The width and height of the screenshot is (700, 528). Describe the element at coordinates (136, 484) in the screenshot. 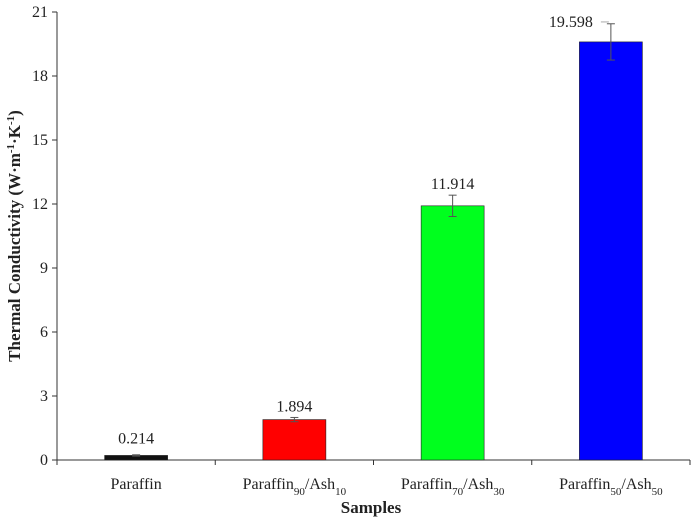

I see `x-tick-label: Paraffin` at that location.